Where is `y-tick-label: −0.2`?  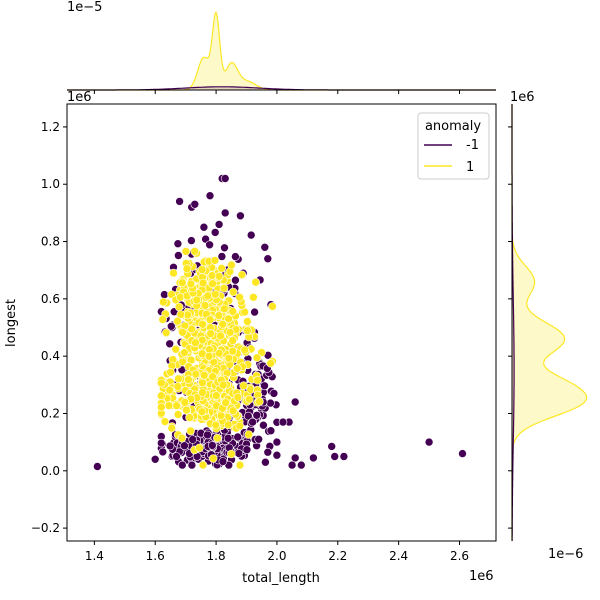 y-tick-label: −0.2 is located at coordinates (45, 528).